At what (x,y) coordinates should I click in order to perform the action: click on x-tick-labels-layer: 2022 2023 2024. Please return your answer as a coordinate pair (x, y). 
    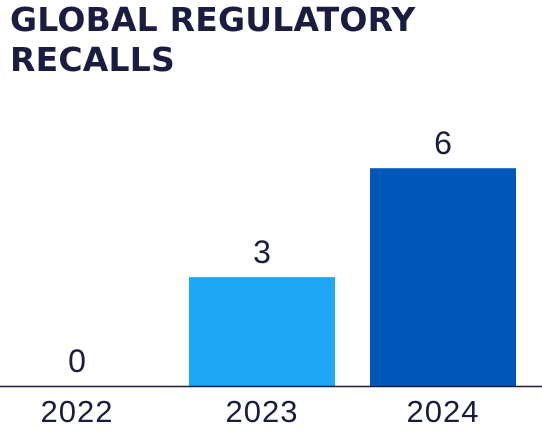
    Looking at the image, I should click on (260, 411).